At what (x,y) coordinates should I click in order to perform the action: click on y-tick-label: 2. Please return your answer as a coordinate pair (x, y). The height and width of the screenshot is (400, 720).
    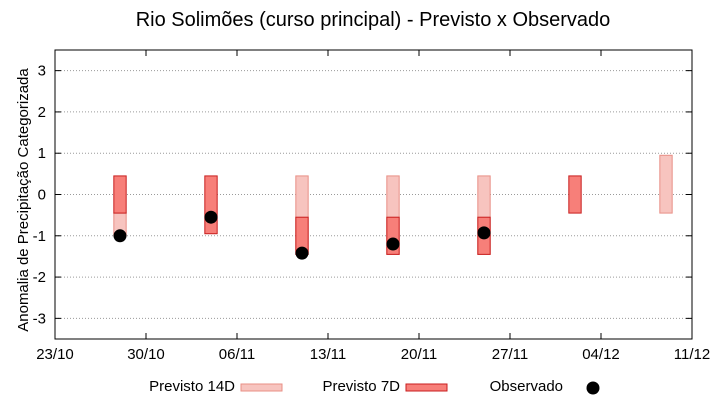
    Looking at the image, I should click on (42, 112).